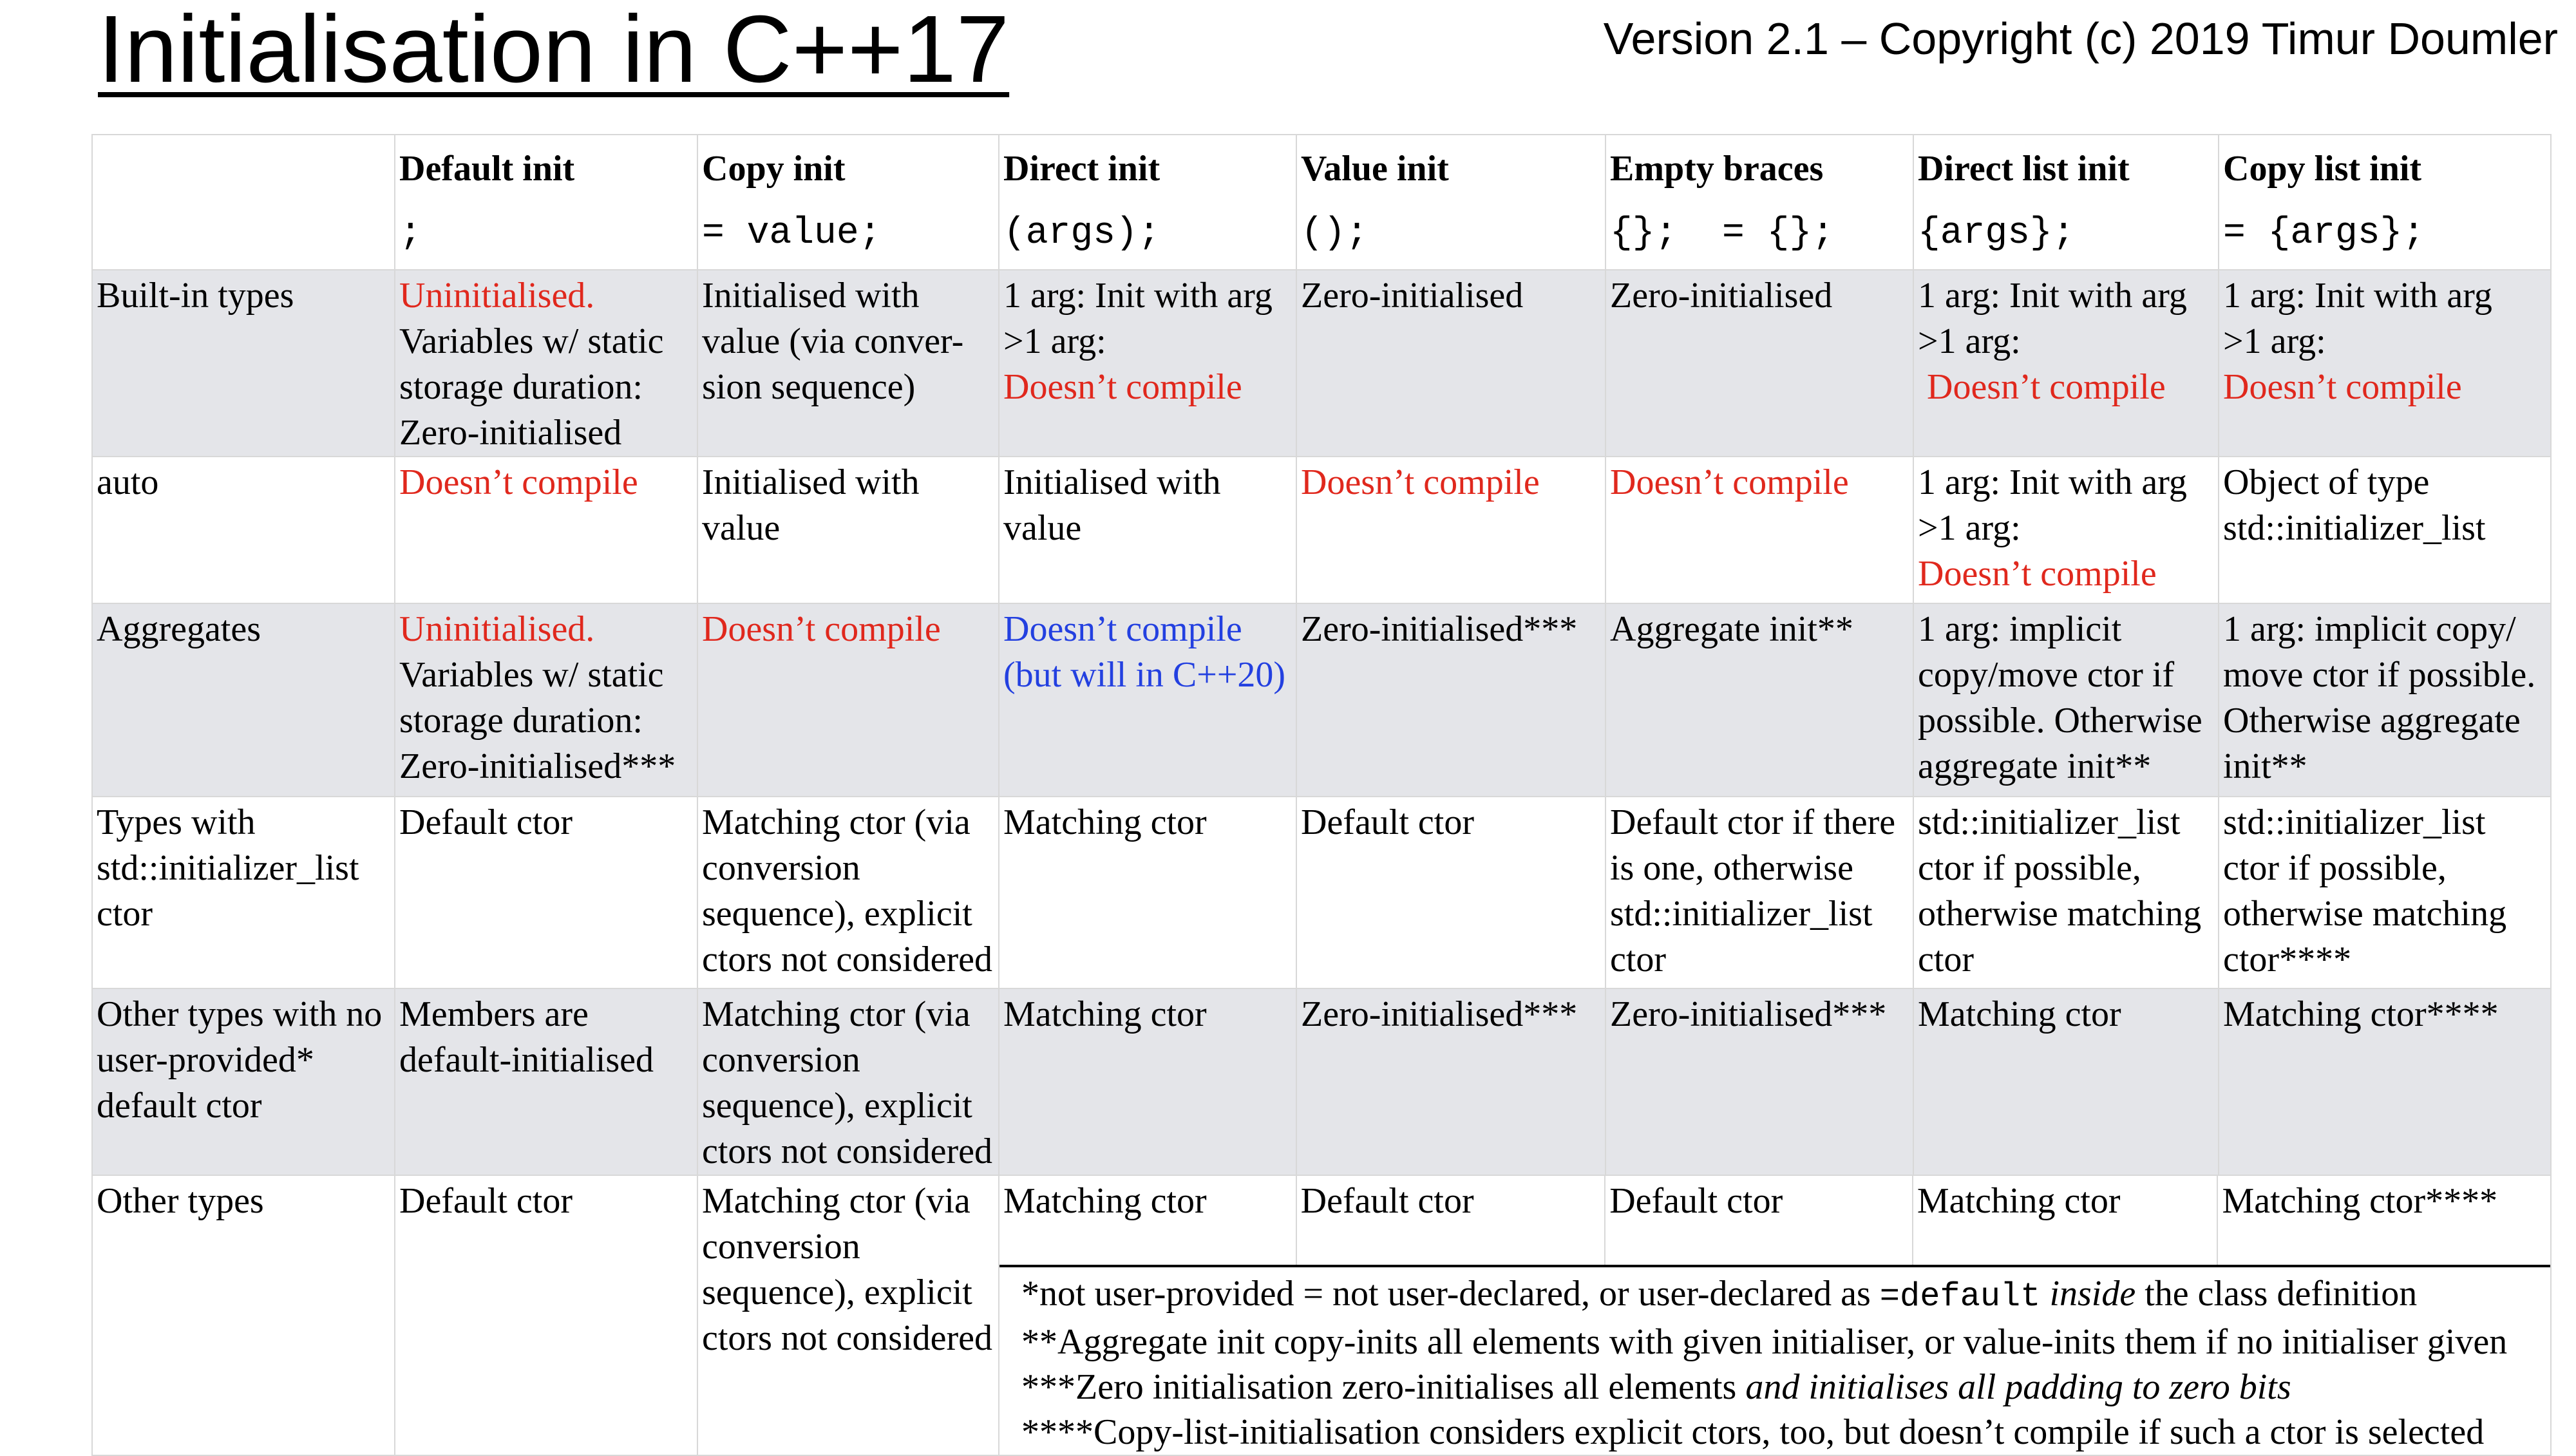  What do you see at coordinates (243, 1315) in the screenshot?
I see `row-label: Other types` at bounding box center [243, 1315].